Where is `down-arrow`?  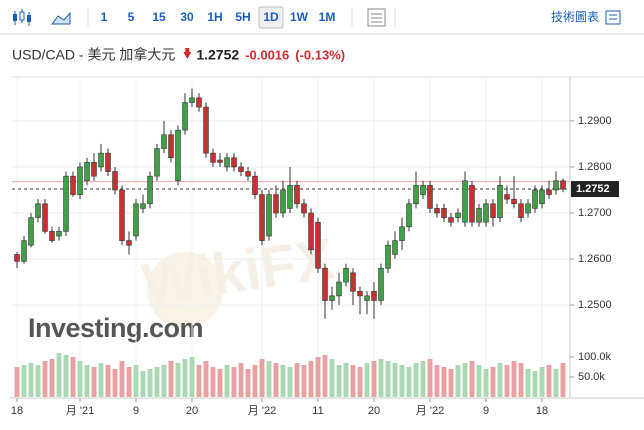
down-arrow is located at coordinates (187, 53).